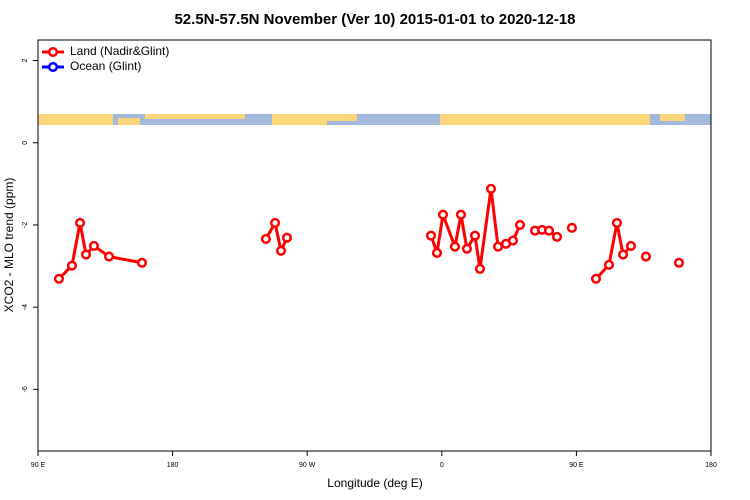 The height and width of the screenshot is (500, 750). What do you see at coordinates (374, 119) in the screenshot?
I see `land-ocean-strip` at bounding box center [374, 119].